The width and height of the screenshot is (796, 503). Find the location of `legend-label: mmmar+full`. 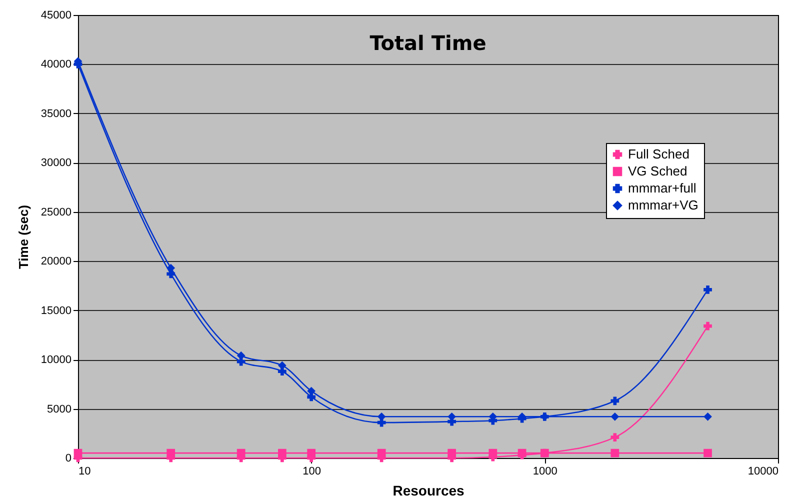

legend-label: mmmar+full is located at coordinates (662, 188).